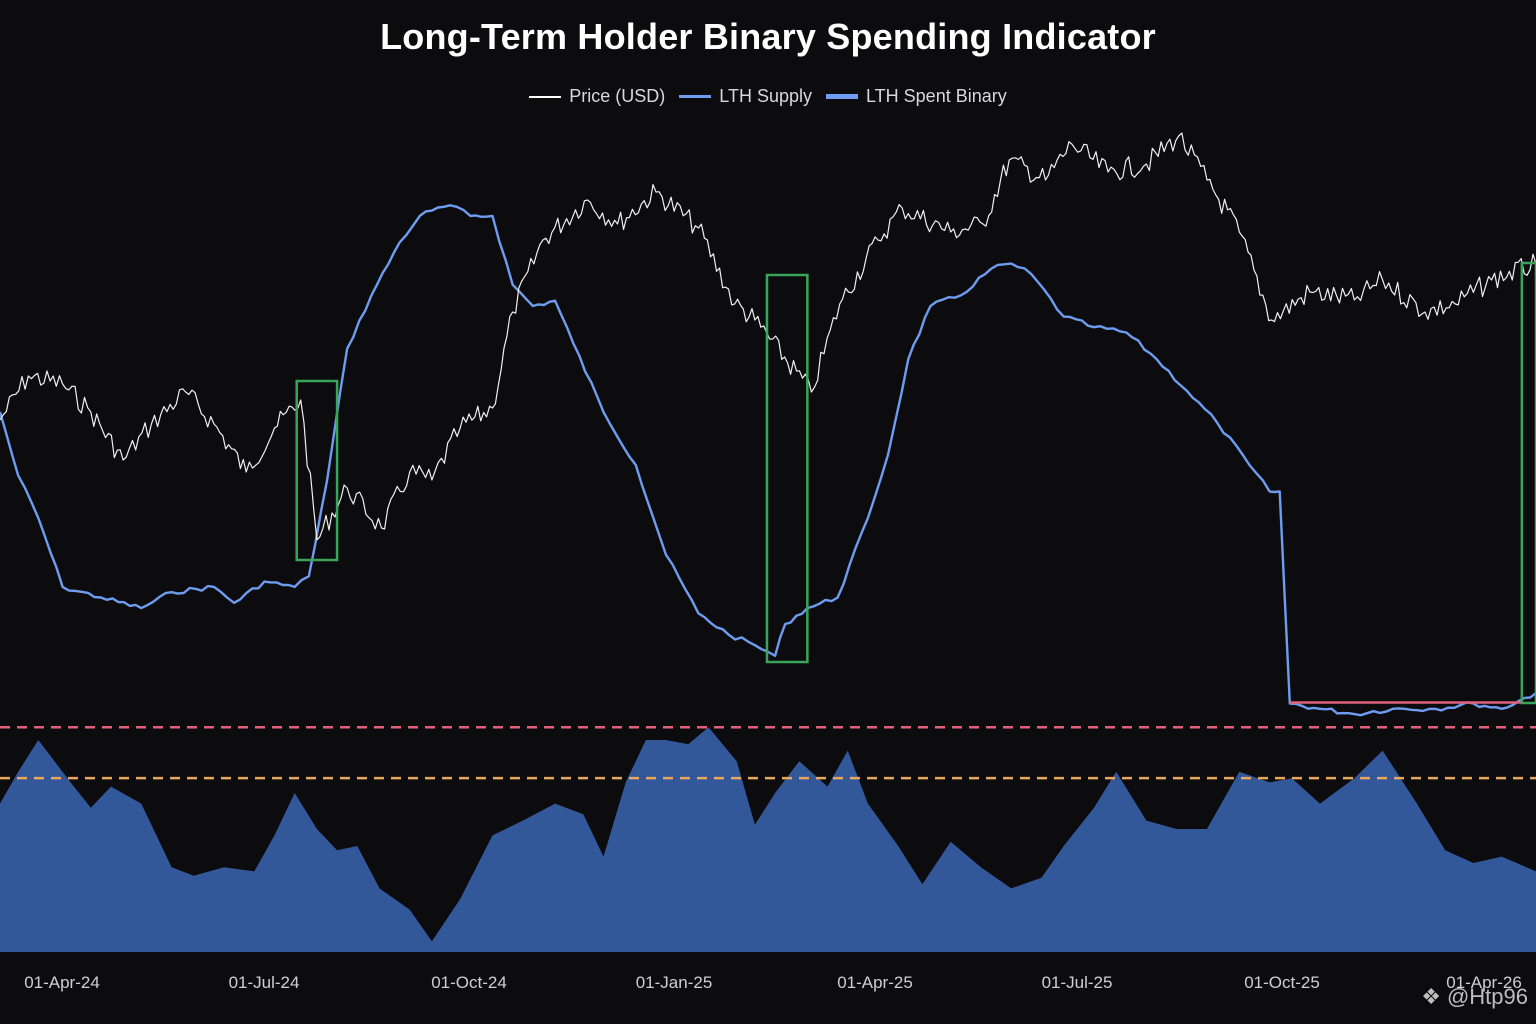 The width and height of the screenshot is (1536, 1024). I want to click on legend-label-binary: LTH Spent Binary, so click(936, 96).